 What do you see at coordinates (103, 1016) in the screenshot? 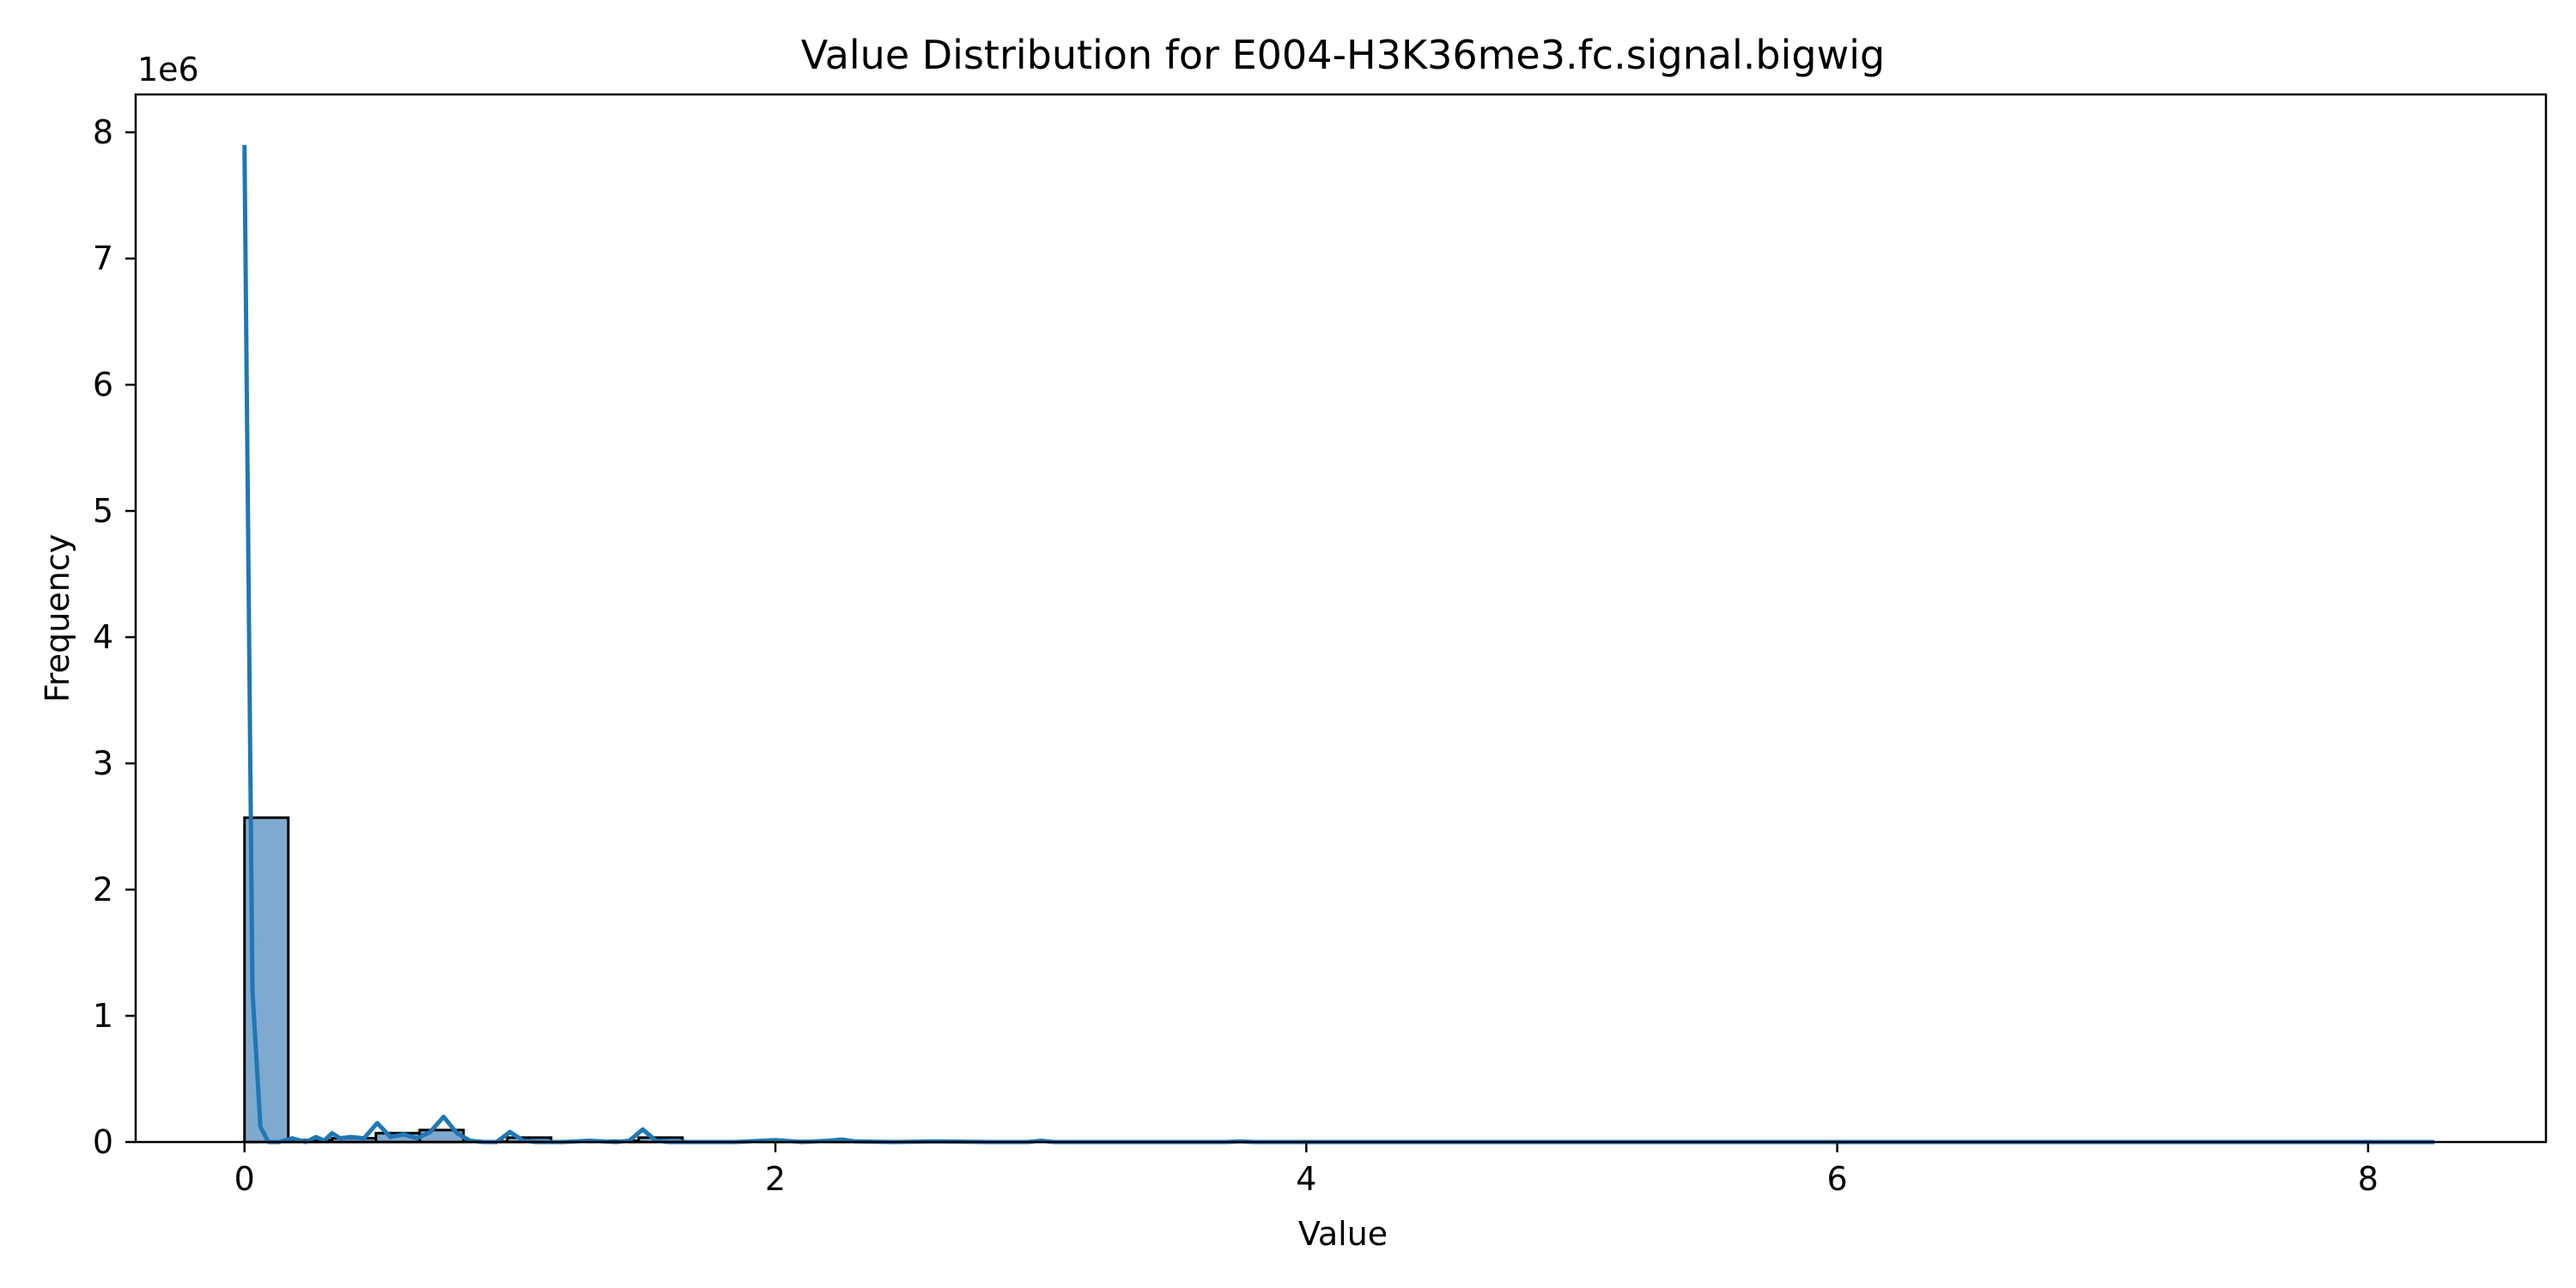
I see `y-tick-label: 1` at bounding box center [103, 1016].